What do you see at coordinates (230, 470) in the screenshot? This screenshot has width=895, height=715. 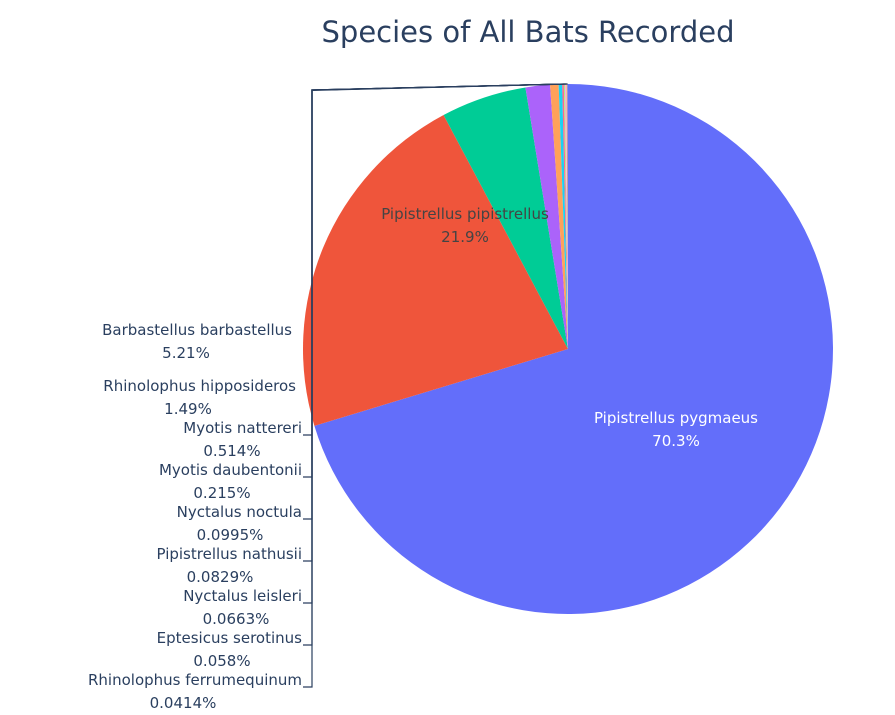 I see `slice-label-name: Myotis daubentonii` at bounding box center [230, 470].